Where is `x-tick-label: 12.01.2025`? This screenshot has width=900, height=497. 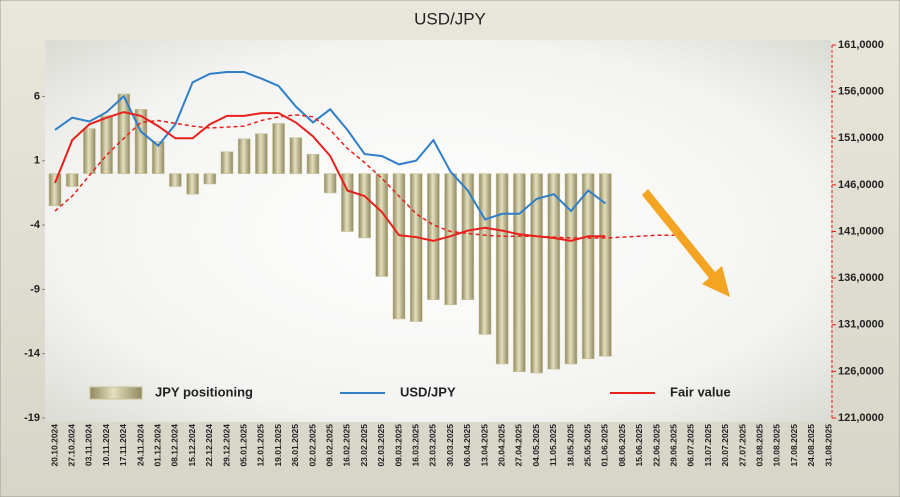 x-tick-label: 12.01.2025 is located at coordinates (261, 445).